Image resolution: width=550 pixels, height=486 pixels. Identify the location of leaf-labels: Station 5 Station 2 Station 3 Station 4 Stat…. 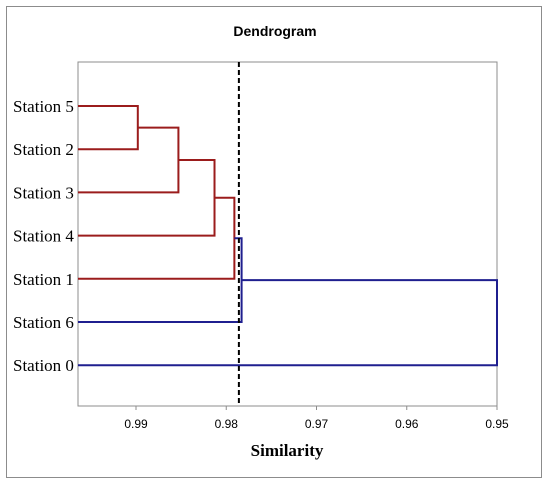
(43, 236).